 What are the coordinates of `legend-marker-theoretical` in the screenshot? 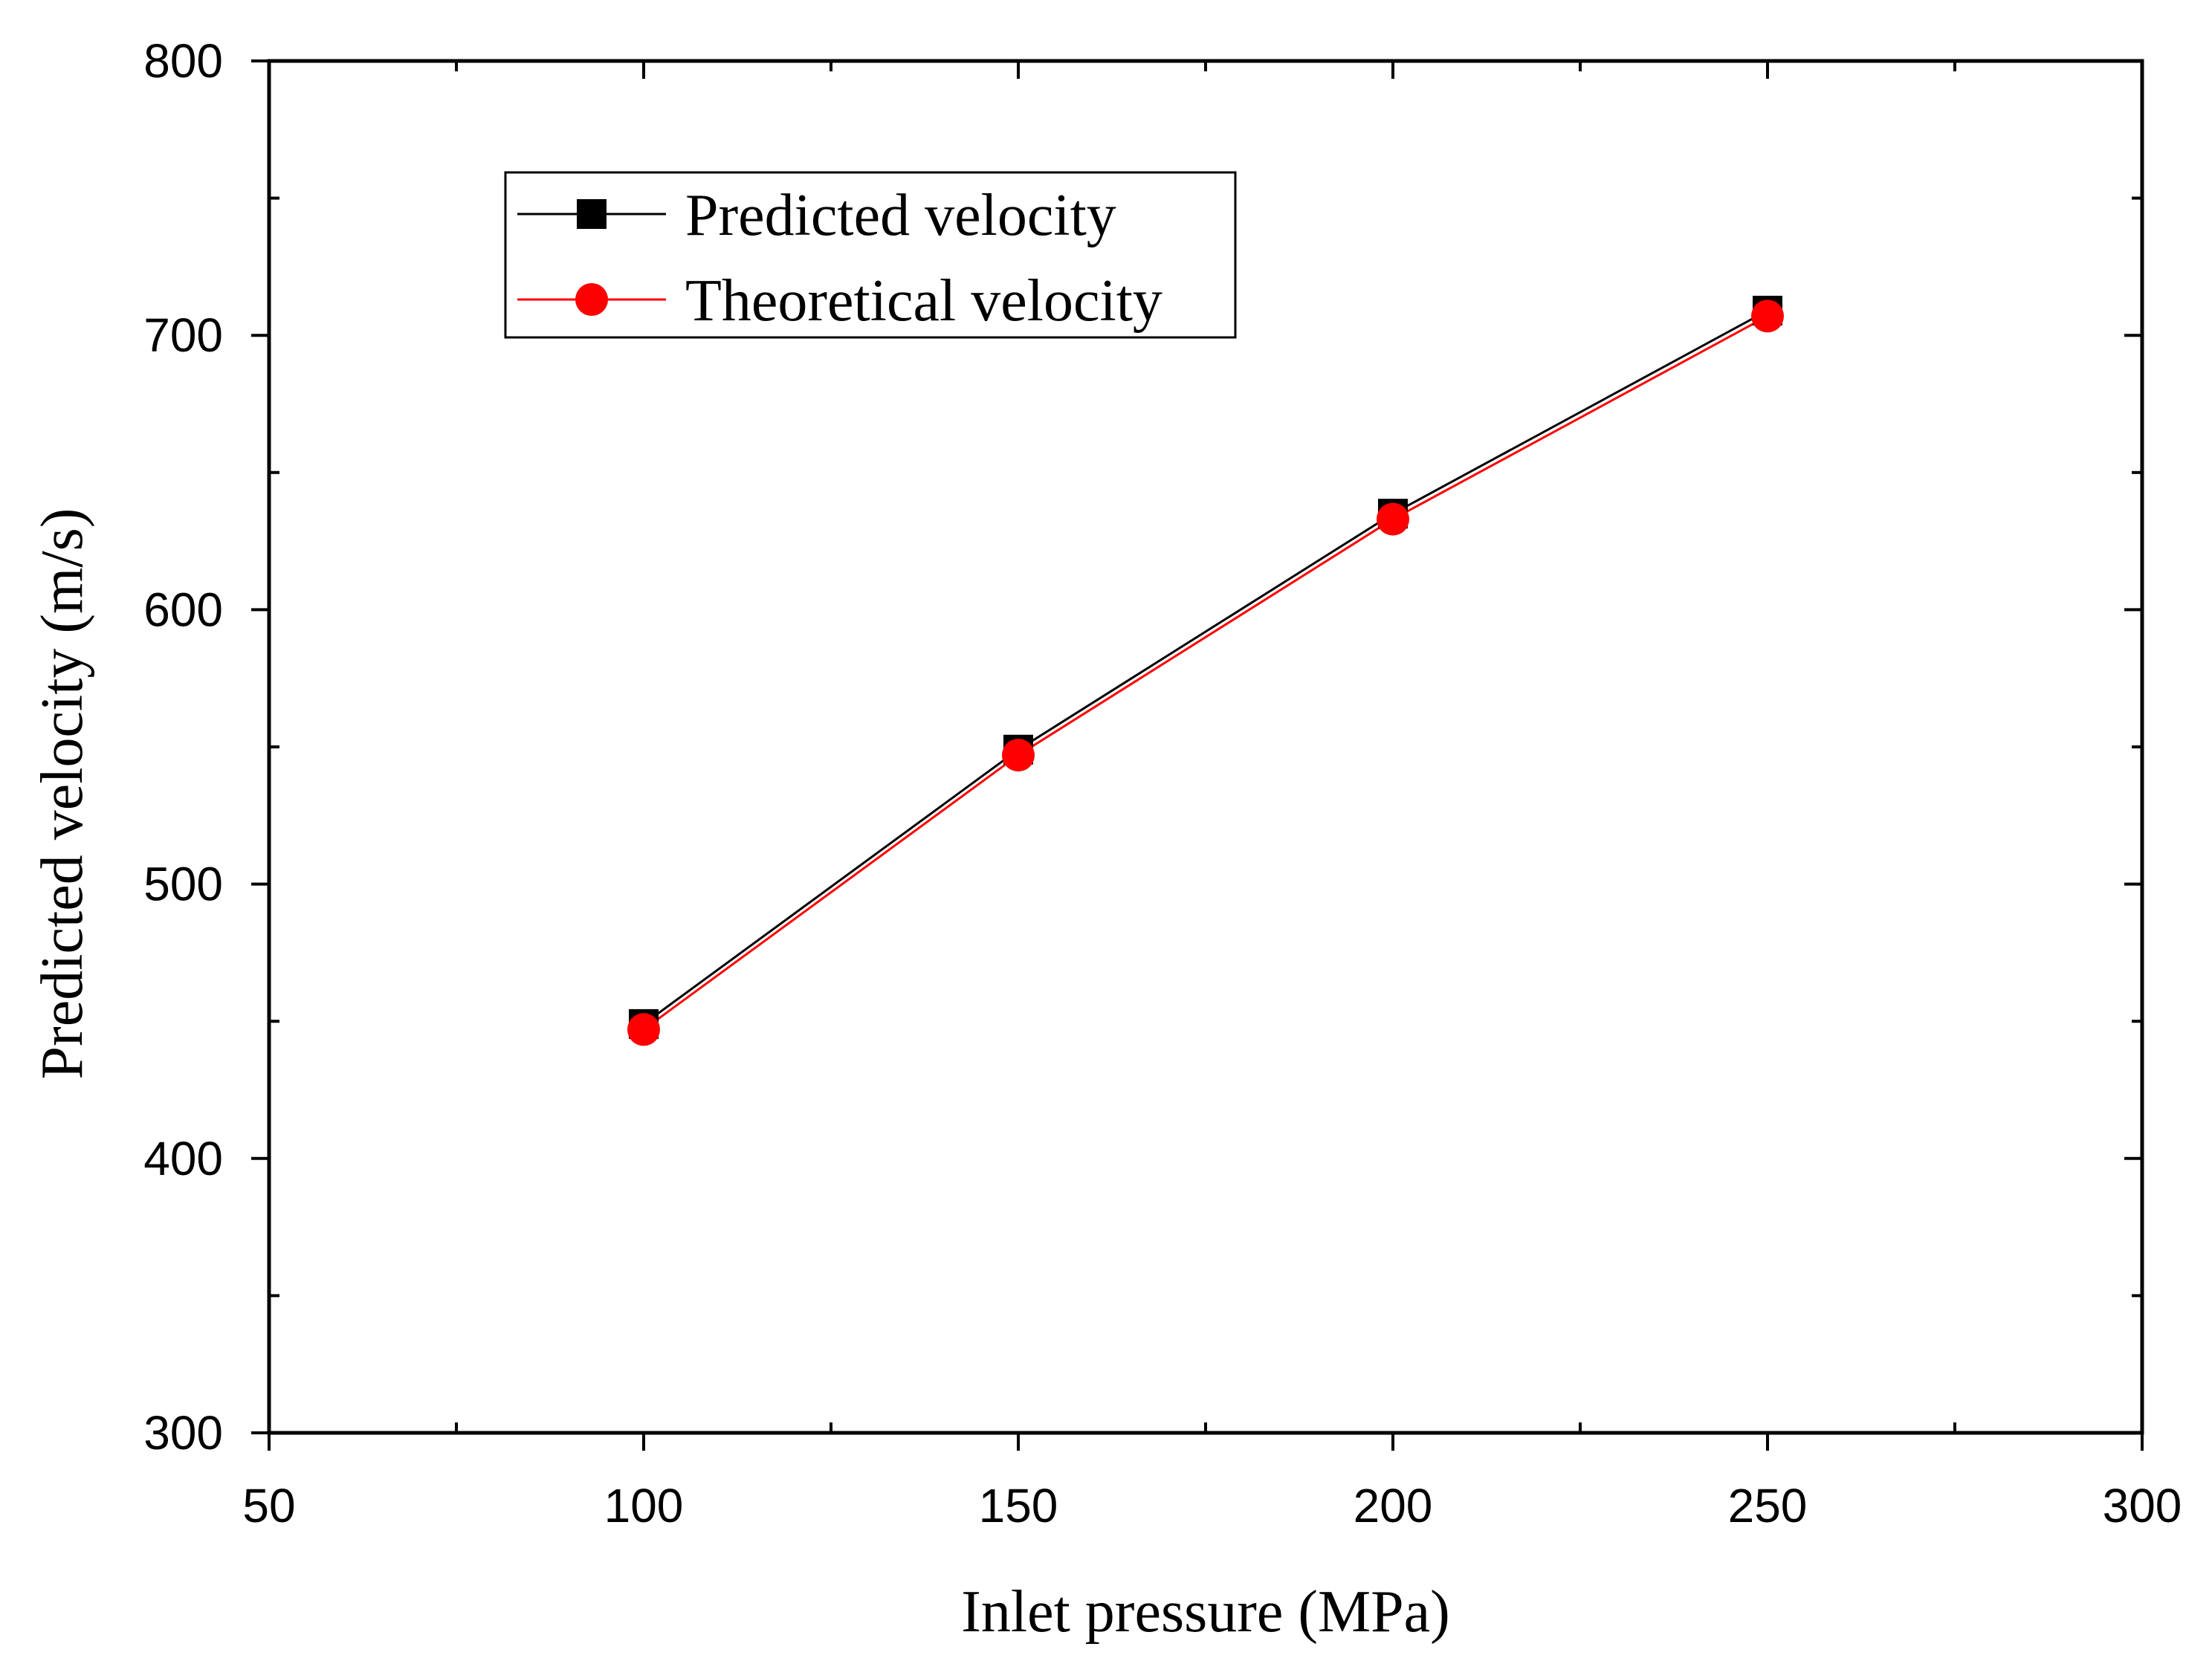 It's located at (591, 299).